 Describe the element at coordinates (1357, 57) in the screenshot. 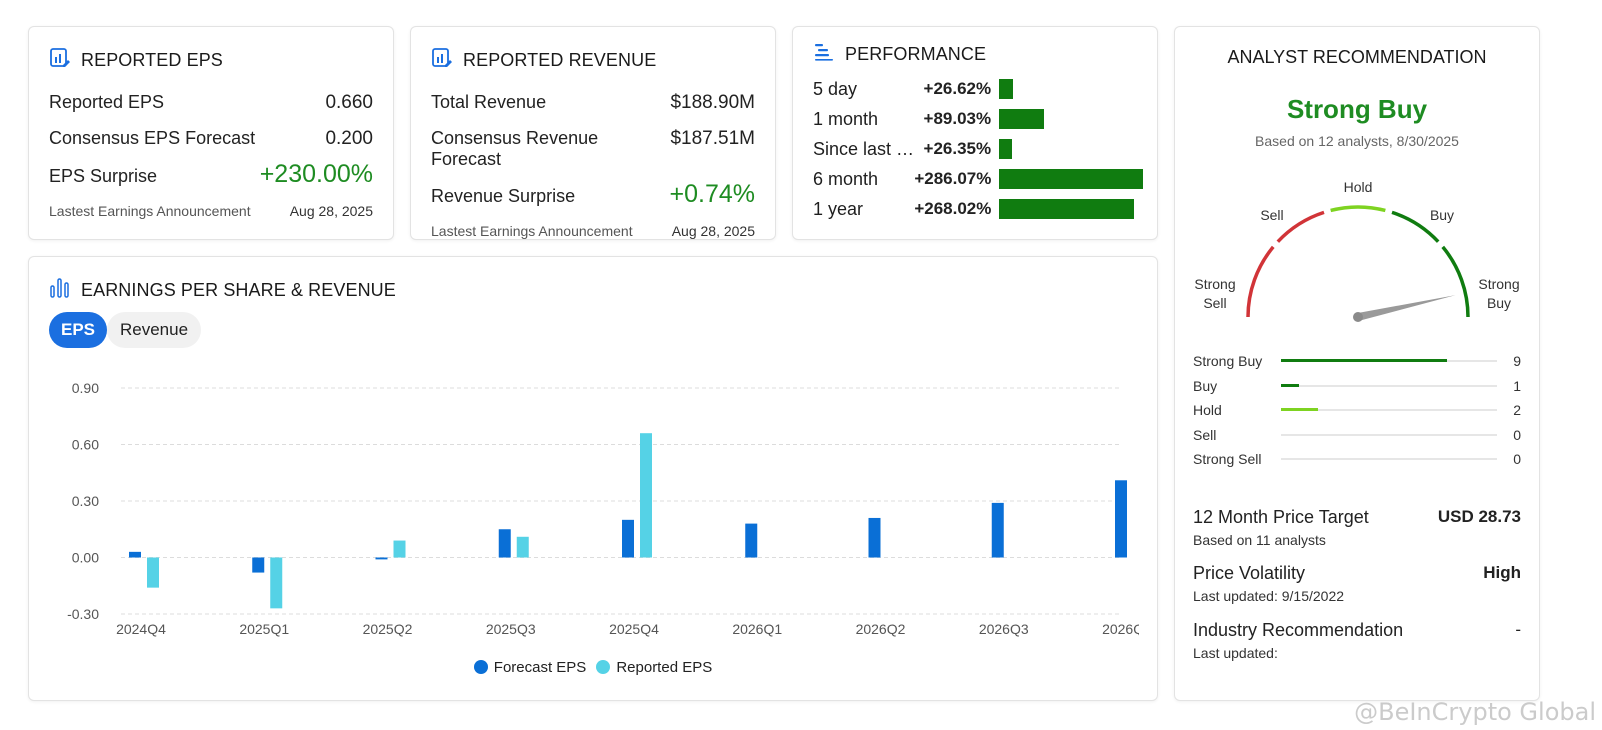

I see `analyst-title: ANALYST RECOMMENDATION` at that location.